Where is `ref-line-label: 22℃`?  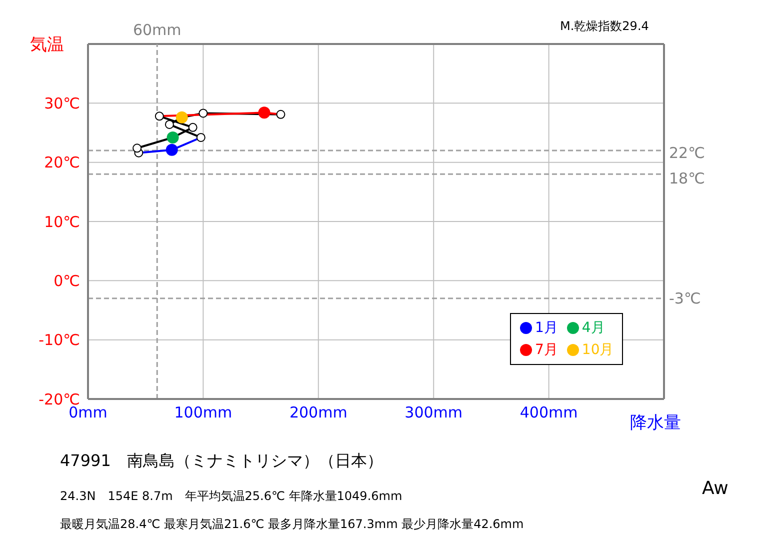 ref-line-label: 22℃ is located at coordinates (687, 153).